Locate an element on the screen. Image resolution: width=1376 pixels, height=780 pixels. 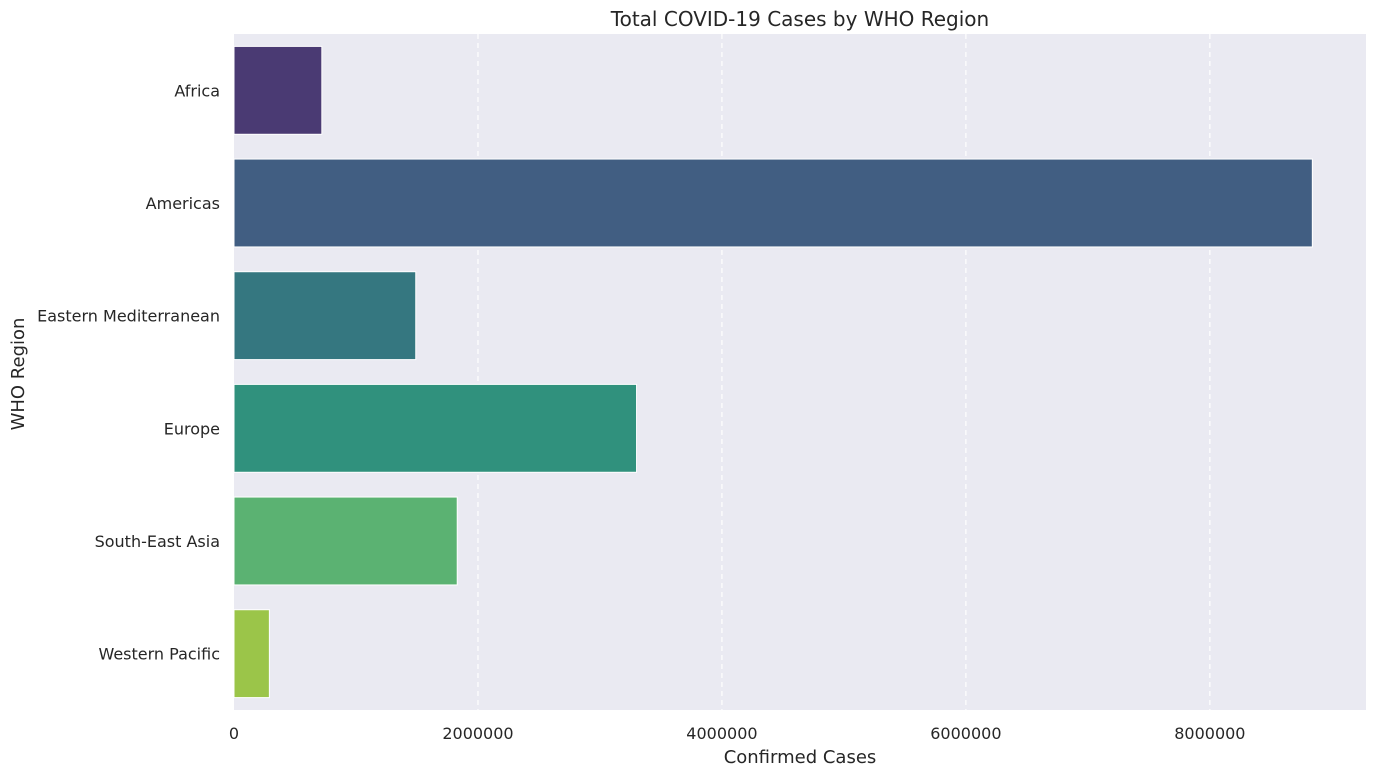
x-tick-label: 4000000 is located at coordinates (721, 733).